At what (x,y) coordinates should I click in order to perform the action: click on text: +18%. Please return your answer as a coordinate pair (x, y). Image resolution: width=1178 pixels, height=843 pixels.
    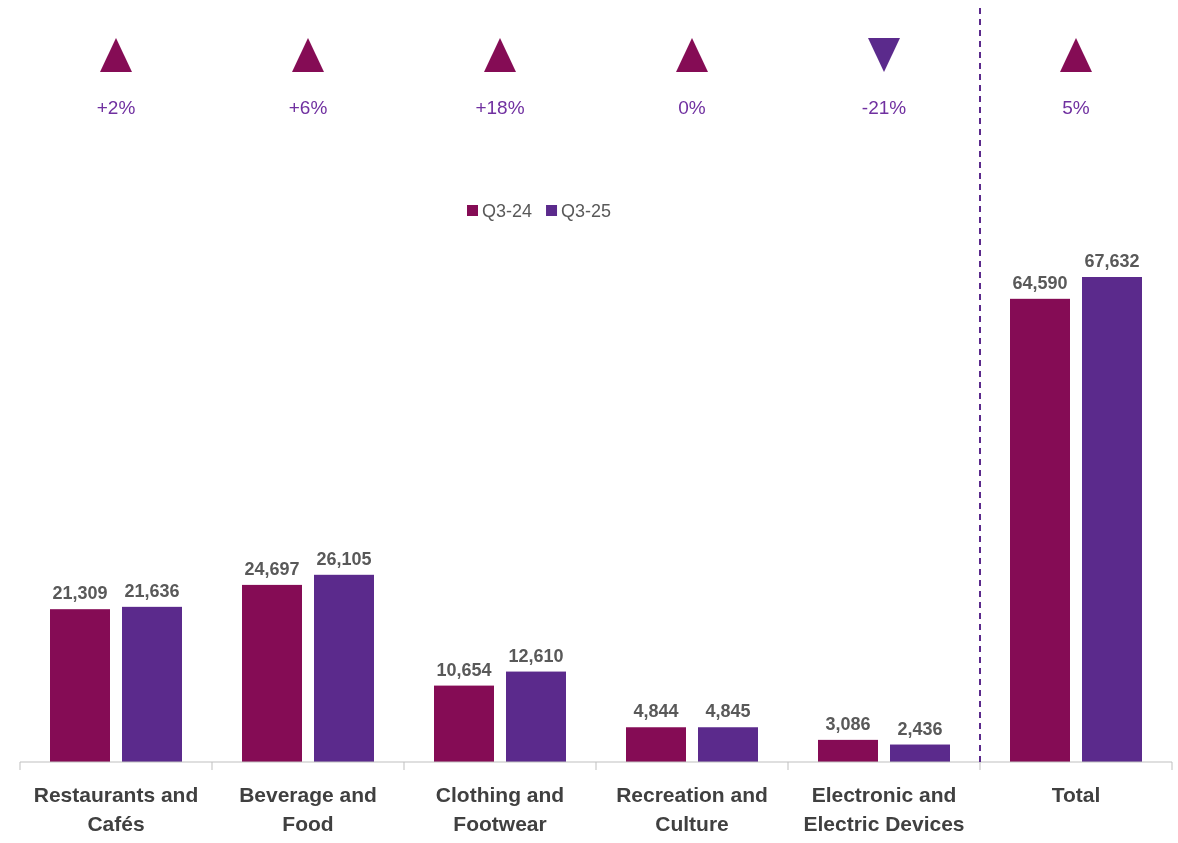
    Looking at the image, I should click on (500, 107).